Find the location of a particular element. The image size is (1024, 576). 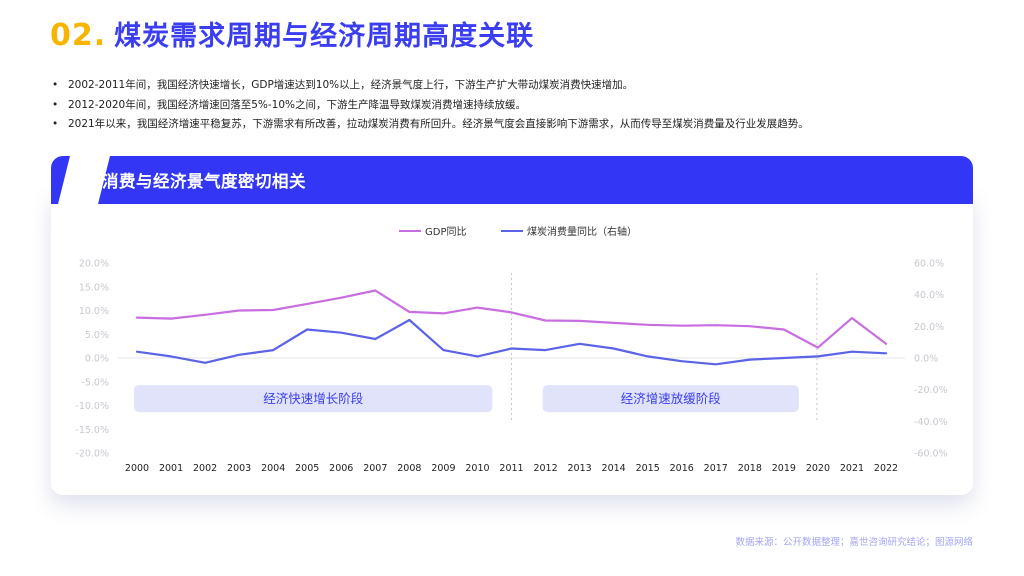

x-tick: 2002 is located at coordinates (205, 468).